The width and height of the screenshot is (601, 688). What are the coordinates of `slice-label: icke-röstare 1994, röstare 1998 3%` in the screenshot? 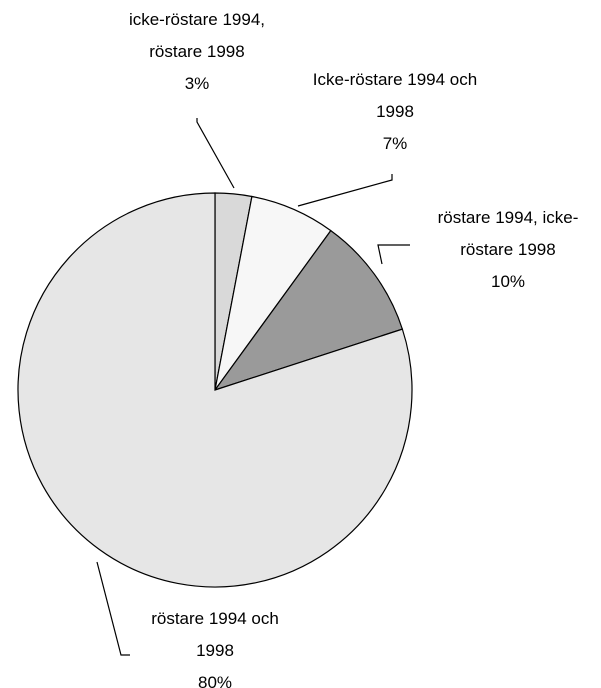 It's located at (197, 52).